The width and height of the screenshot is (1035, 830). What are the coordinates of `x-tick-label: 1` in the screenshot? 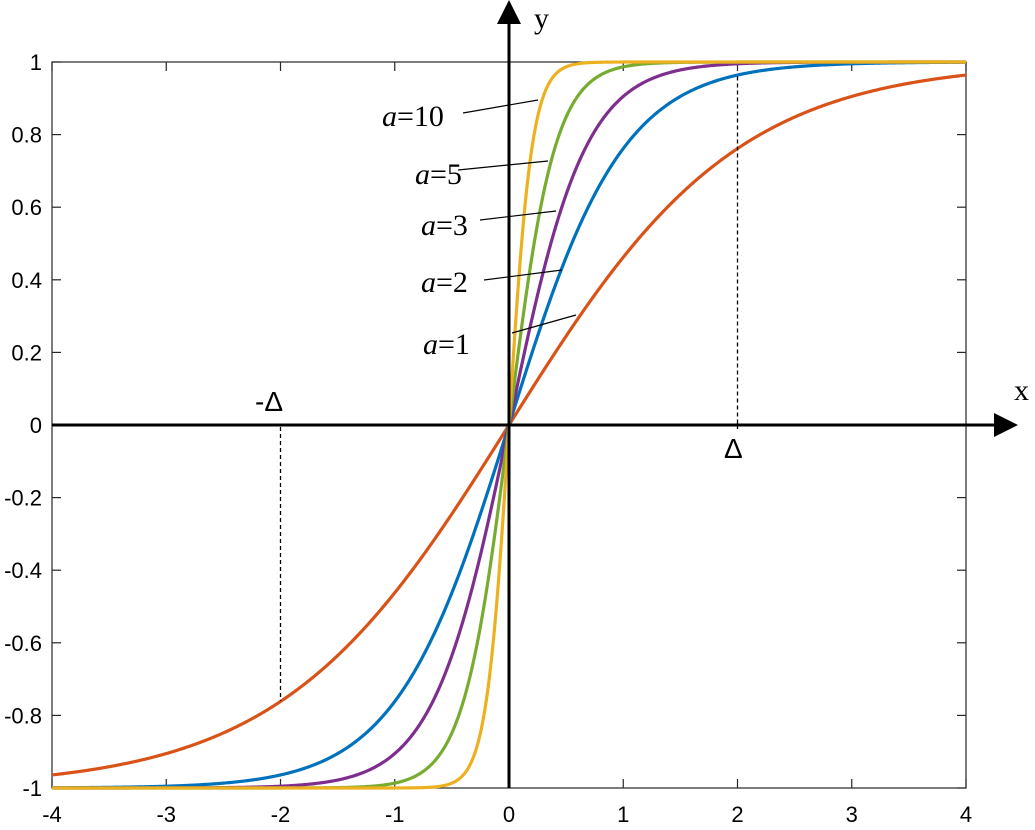 It's located at (623, 814).